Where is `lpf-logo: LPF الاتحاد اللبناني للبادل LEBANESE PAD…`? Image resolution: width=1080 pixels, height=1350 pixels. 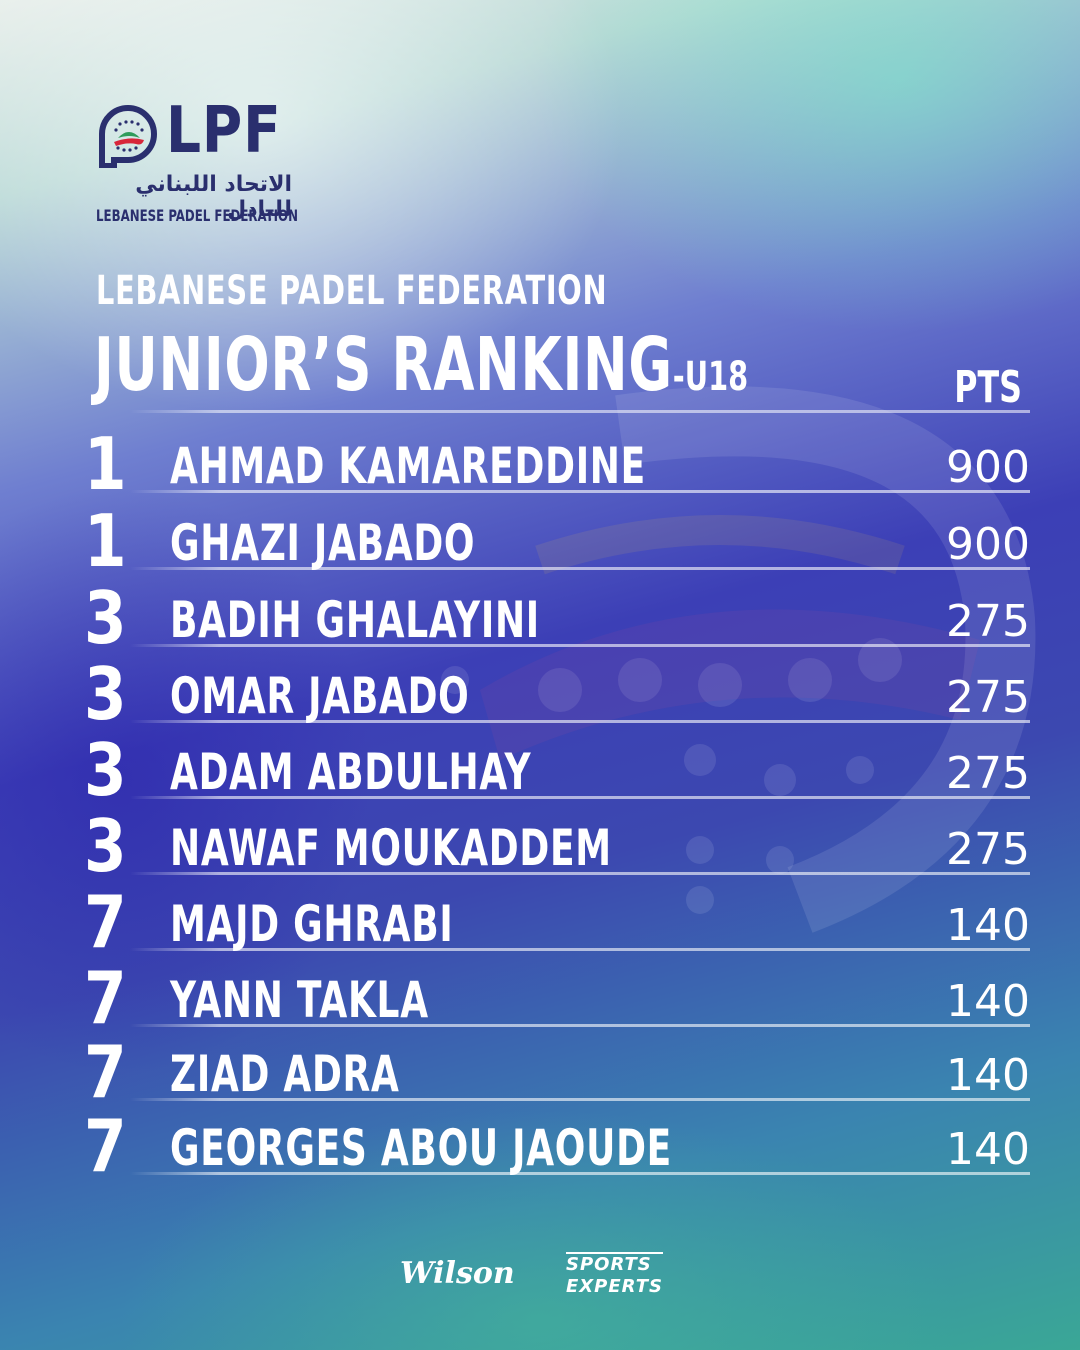
lpf-logo: LPF الاتحاد اللبناني للبادل LEBANESE PAD… is located at coordinates (197, 162).